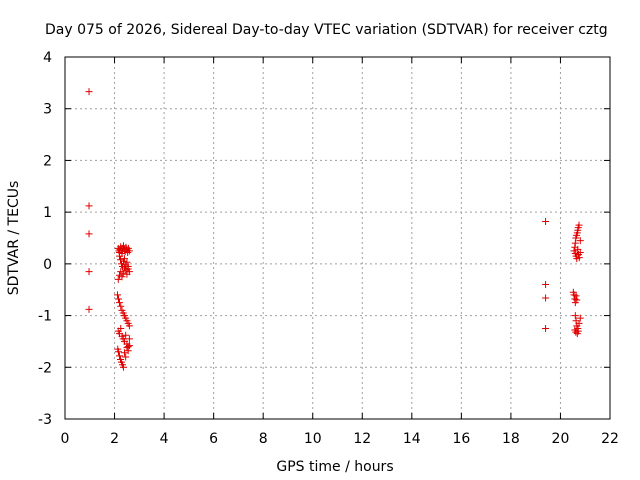 The height and width of the screenshot is (480, 640). Describe the element at coordinates (47, 213) in the screenshot. I see `y-tick-label: 1` at that location.